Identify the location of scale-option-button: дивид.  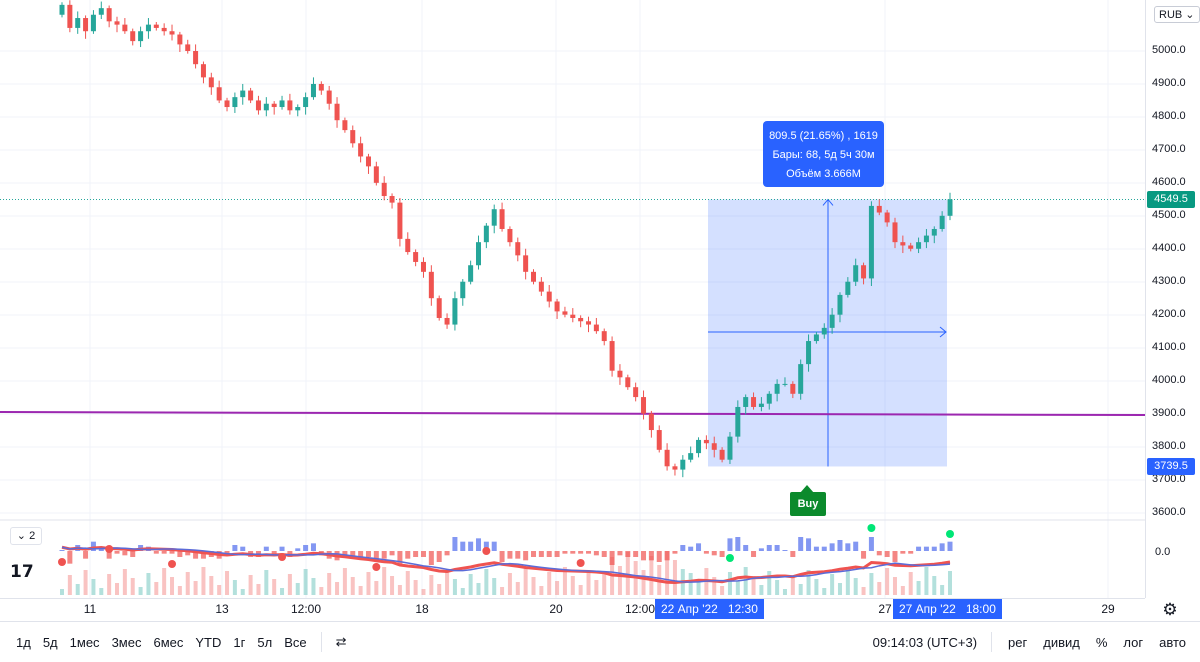
(1061, 642).